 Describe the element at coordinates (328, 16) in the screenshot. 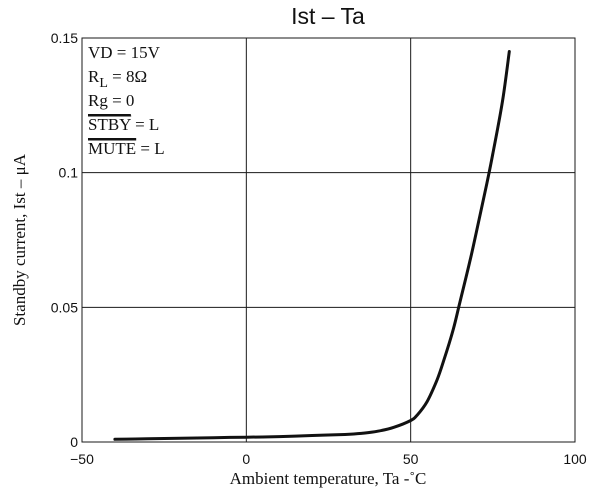

I see `chart-title: Ist – Ta` at that location.